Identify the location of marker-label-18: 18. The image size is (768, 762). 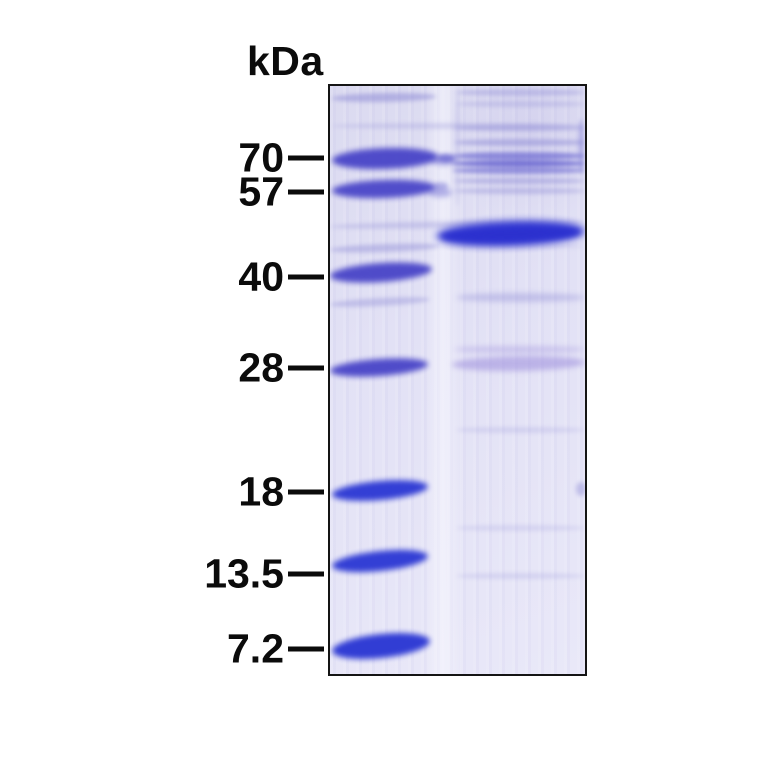
(261, 491).